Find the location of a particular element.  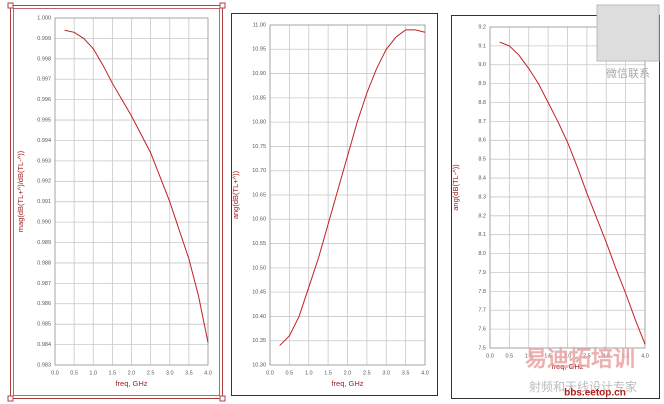

y-axis-label: mag(dB(TL+^)/dB(TL-^)) is located at coordinates (20, 191).